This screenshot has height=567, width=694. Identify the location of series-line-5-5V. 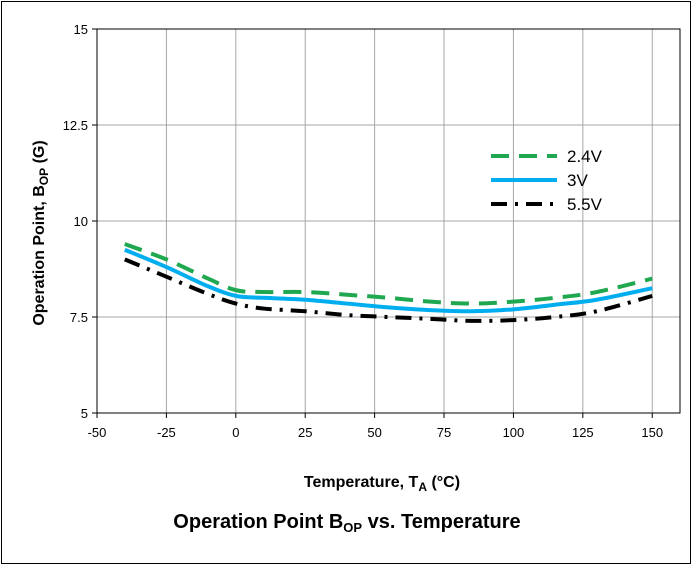
(388, 290).